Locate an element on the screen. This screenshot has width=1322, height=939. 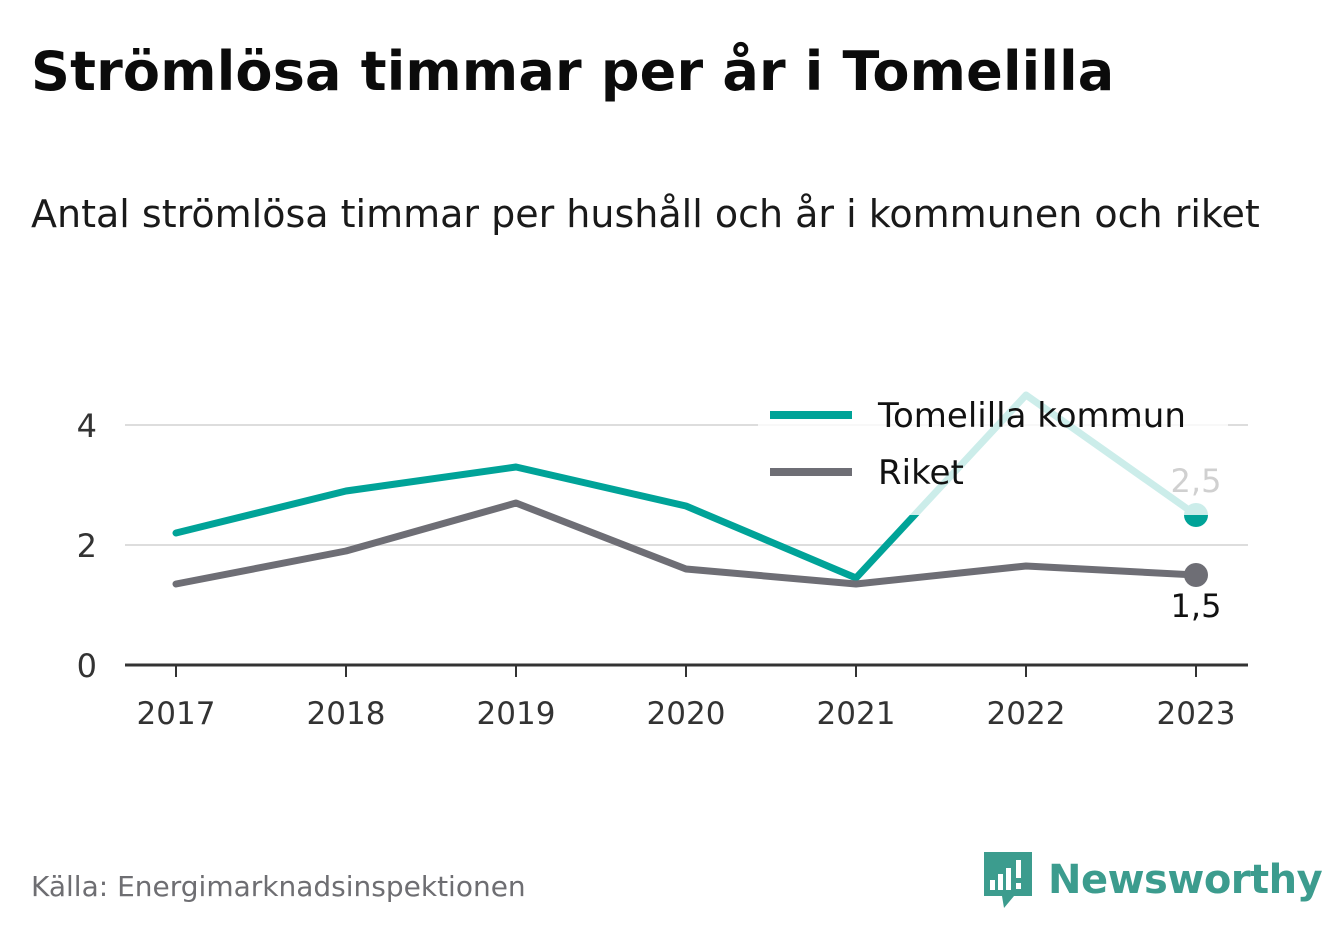
x-tick-label: 2017 is located at coordinates (176, 714).